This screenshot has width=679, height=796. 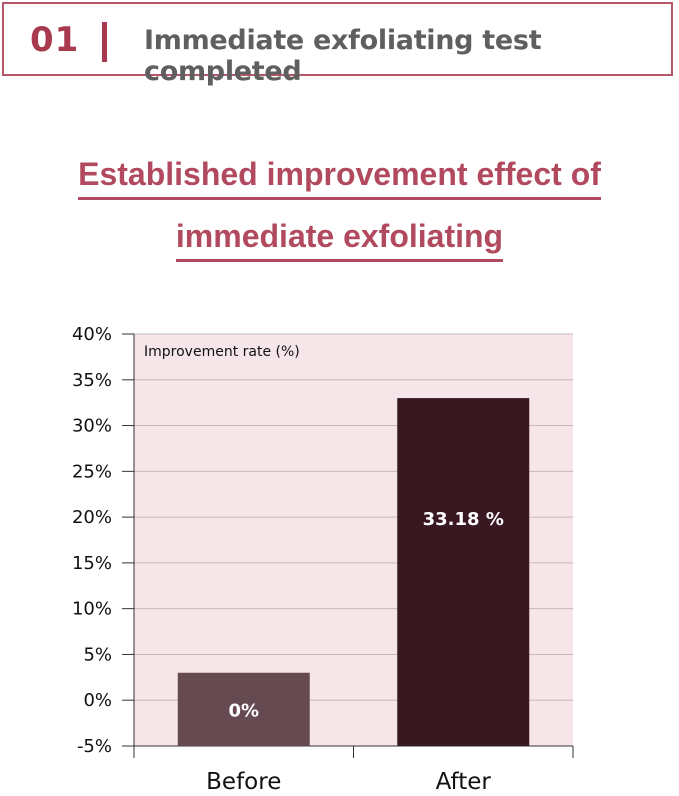 I want to click on y-tick-label: 0%, so click(x=97, y=700).